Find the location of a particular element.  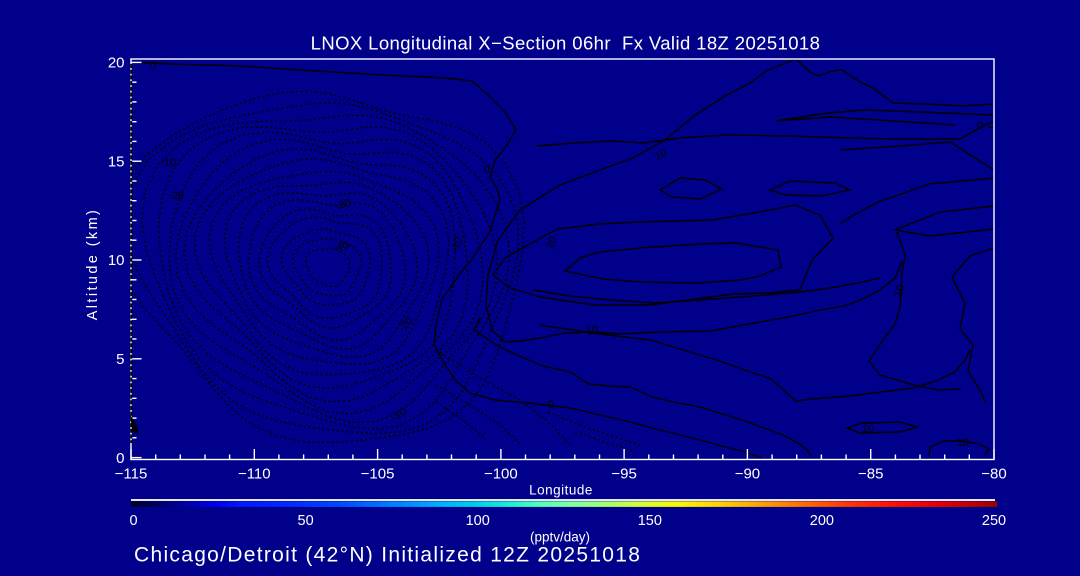

svg-text: 5 is located at coordinates (120, 359).